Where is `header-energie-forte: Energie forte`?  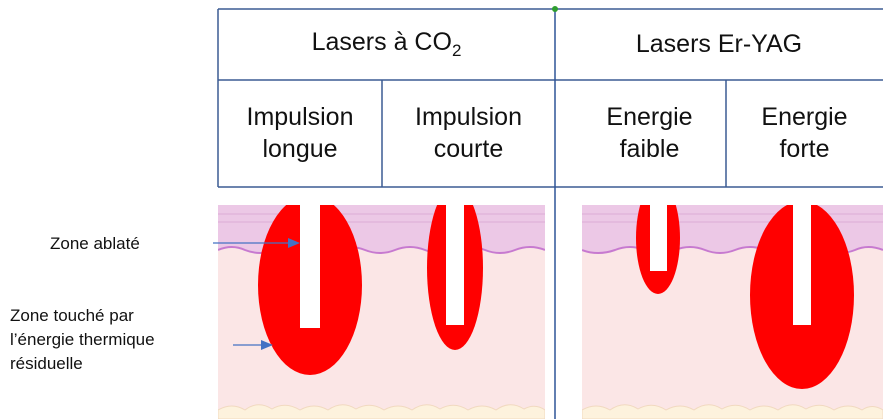 header-energie-forte: Energie forte is located at coordinates (804, 133).